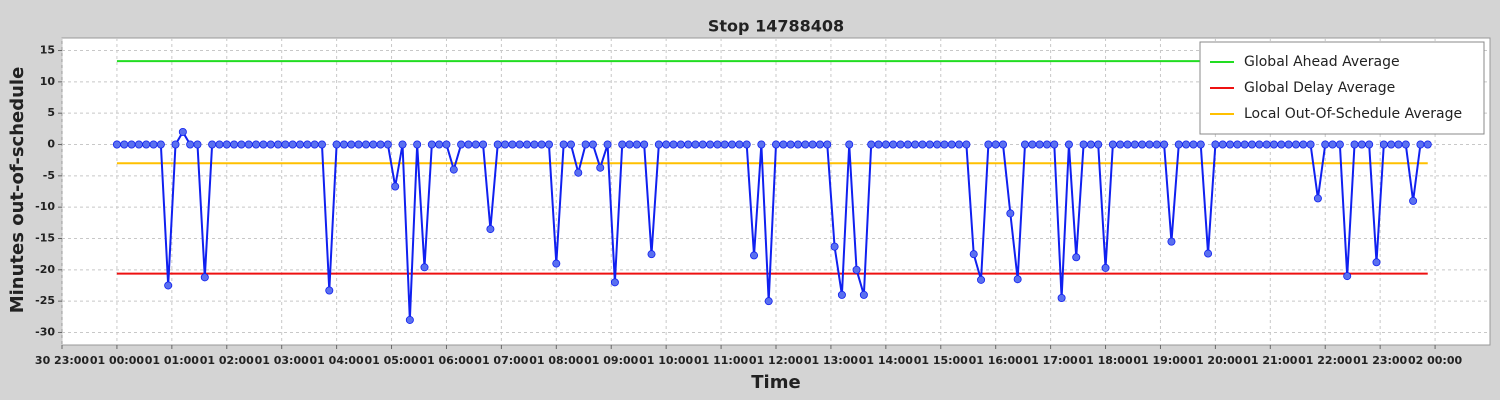 The width and height of the screenshot is (1500, 400). What do you see at coordinates (776, 26) in the screenshot?
I see `chart-title: Stop 14788408` at bounding box center [776, 26].